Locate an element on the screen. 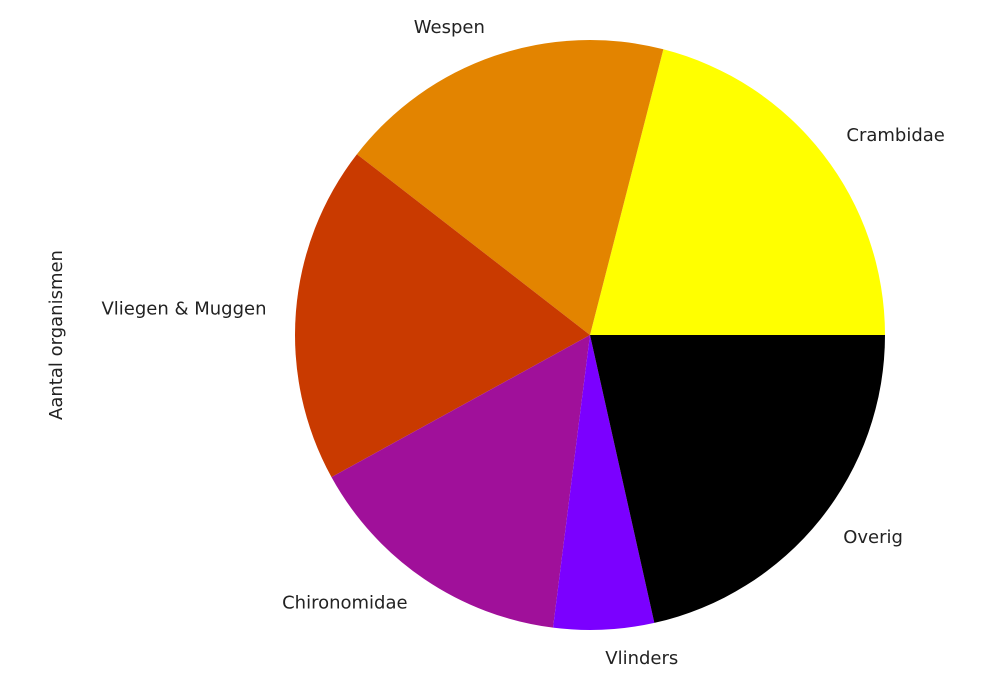 The width and height of the screenshot is (1008, 677). y-axis-label: Aantal organismen is located at coordinates (56, 335).